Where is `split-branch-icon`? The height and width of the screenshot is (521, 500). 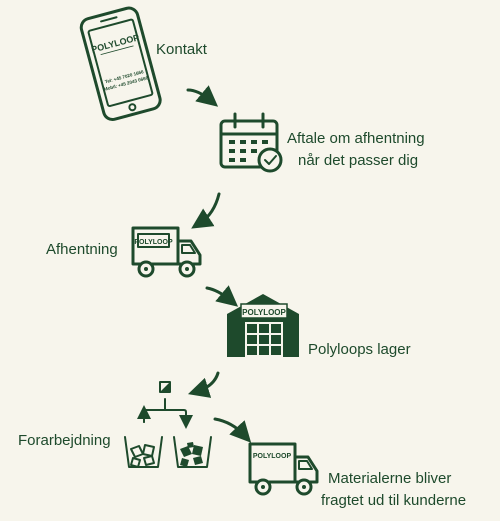 split-branch-icon is located at coordinates (165, 405).